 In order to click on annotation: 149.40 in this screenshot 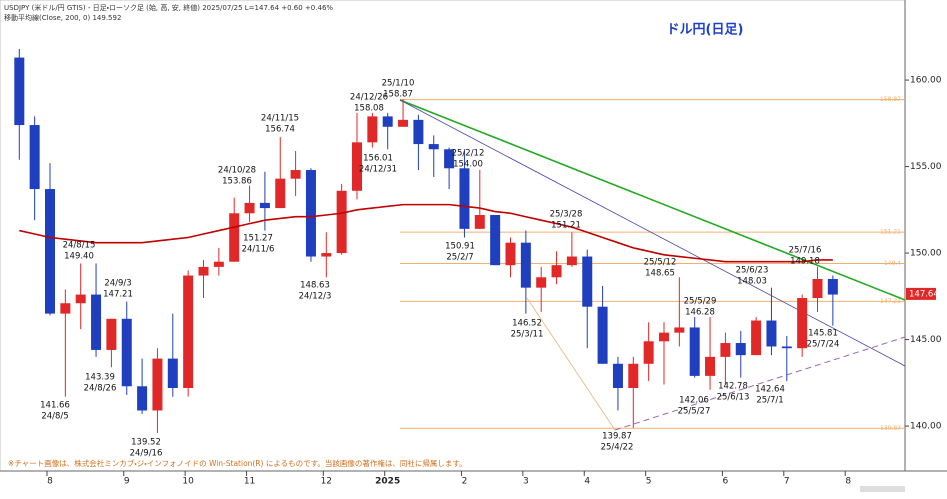, I will do `click(79, 257)`.